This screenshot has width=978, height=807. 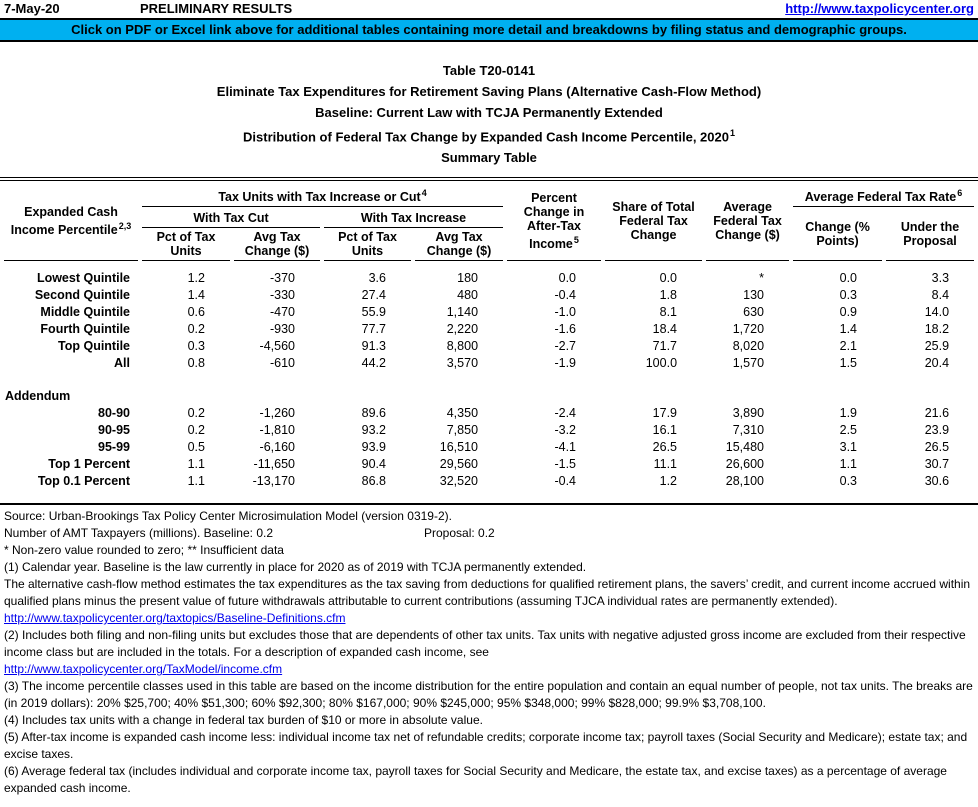 What do you see at coordinates (565, 363) in the screenshot?
I see `table-cell: -1.9` at bounding box center [565, 363].